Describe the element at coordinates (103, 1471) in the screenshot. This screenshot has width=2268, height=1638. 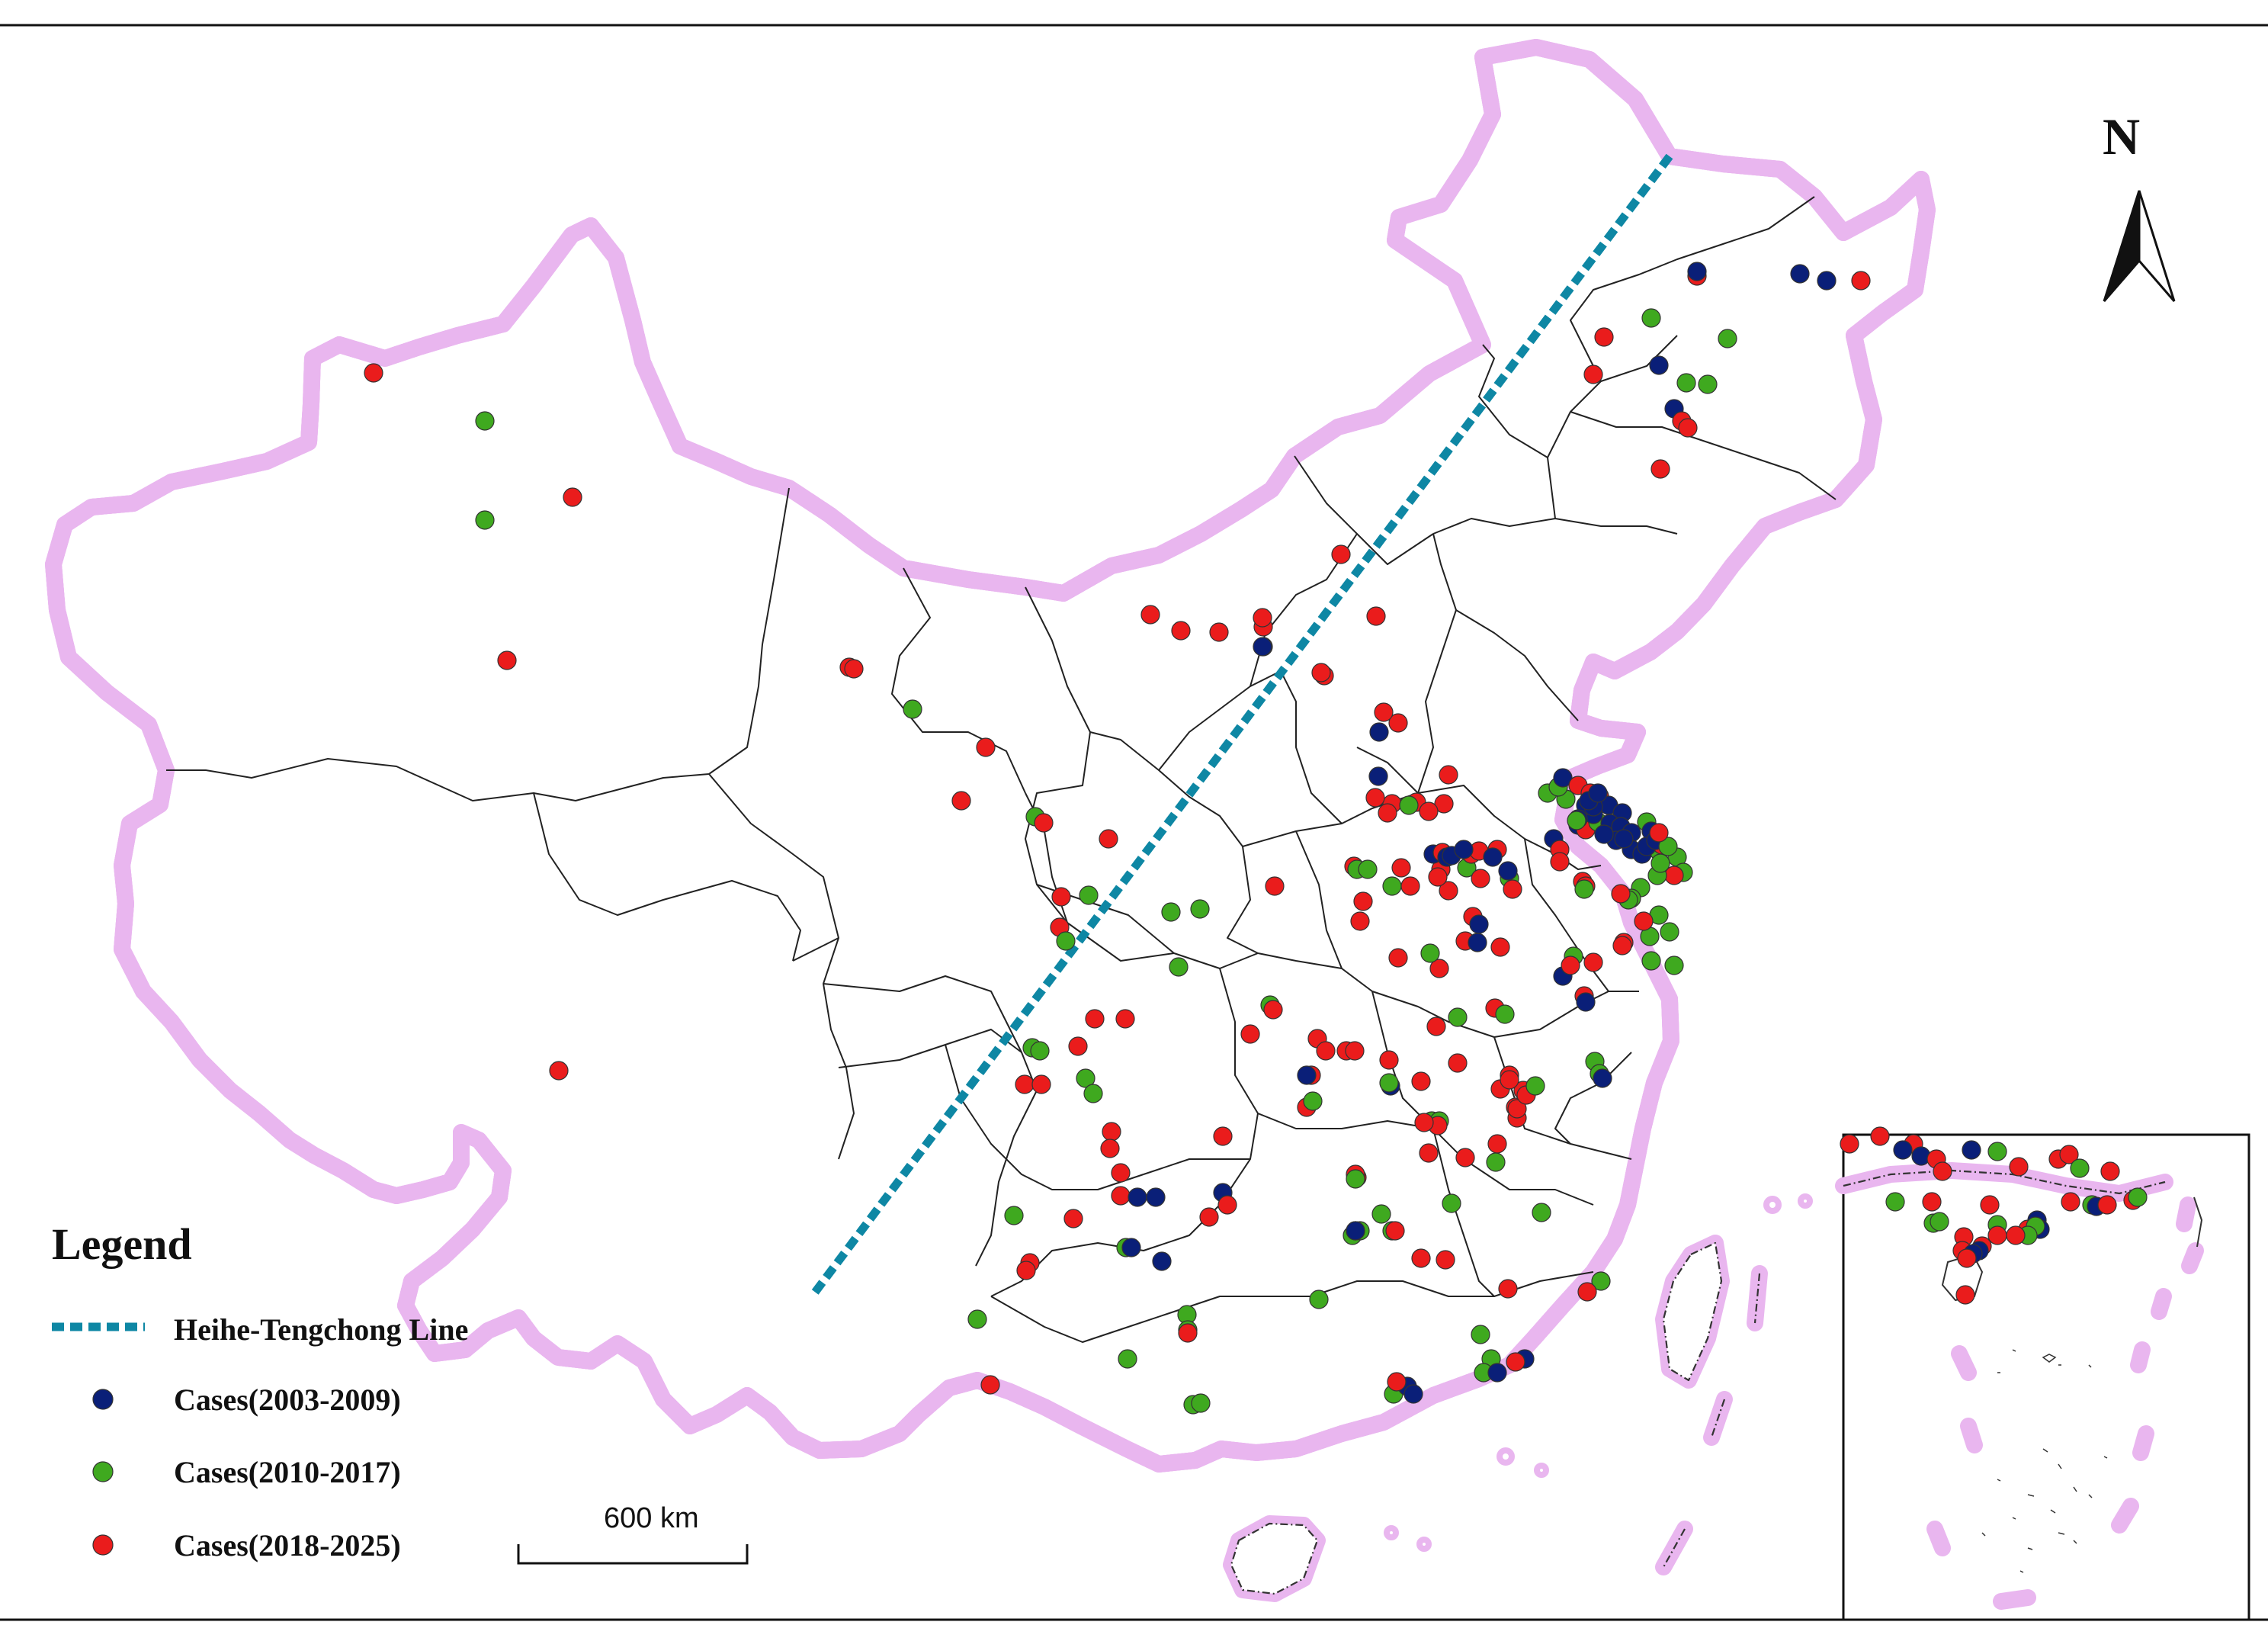
I see `legend-dot-2010-2017` at that location.